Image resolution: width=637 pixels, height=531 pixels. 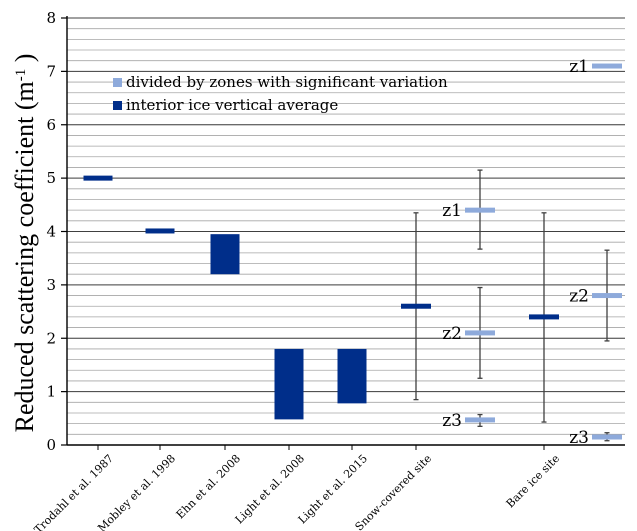 What do you see at coordinates (24, 61) in the screenshot?
I see `y-axis-label-close: )` at bounding box center [24, 61].